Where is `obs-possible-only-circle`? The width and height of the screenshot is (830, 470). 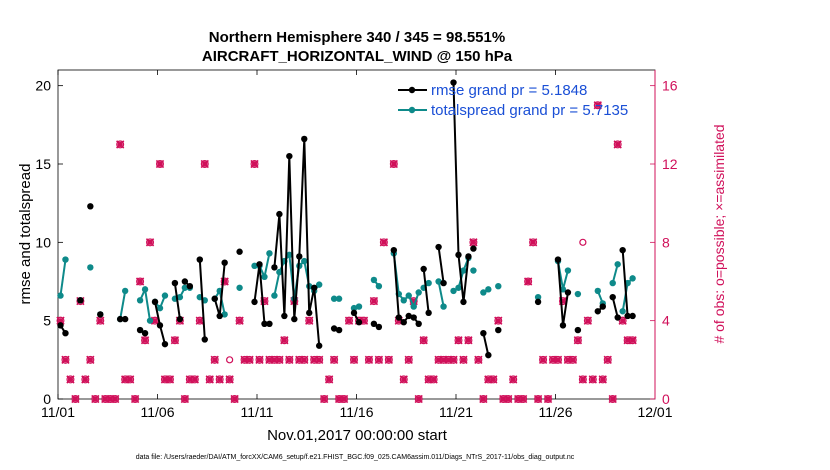 obs-possible-only-circle is located at coordinates (583, 242).